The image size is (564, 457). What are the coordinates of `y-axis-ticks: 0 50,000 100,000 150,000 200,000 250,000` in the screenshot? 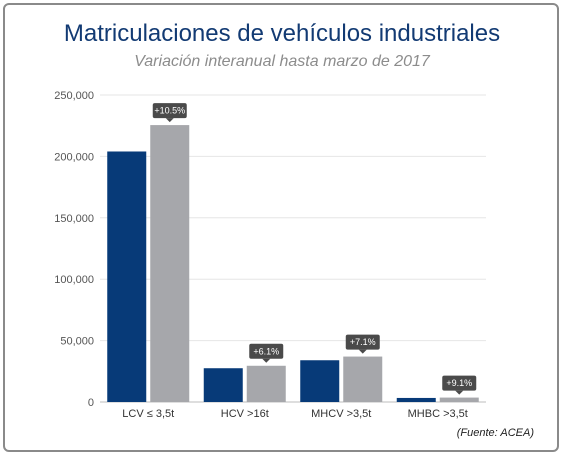 It's located at (74, 249).